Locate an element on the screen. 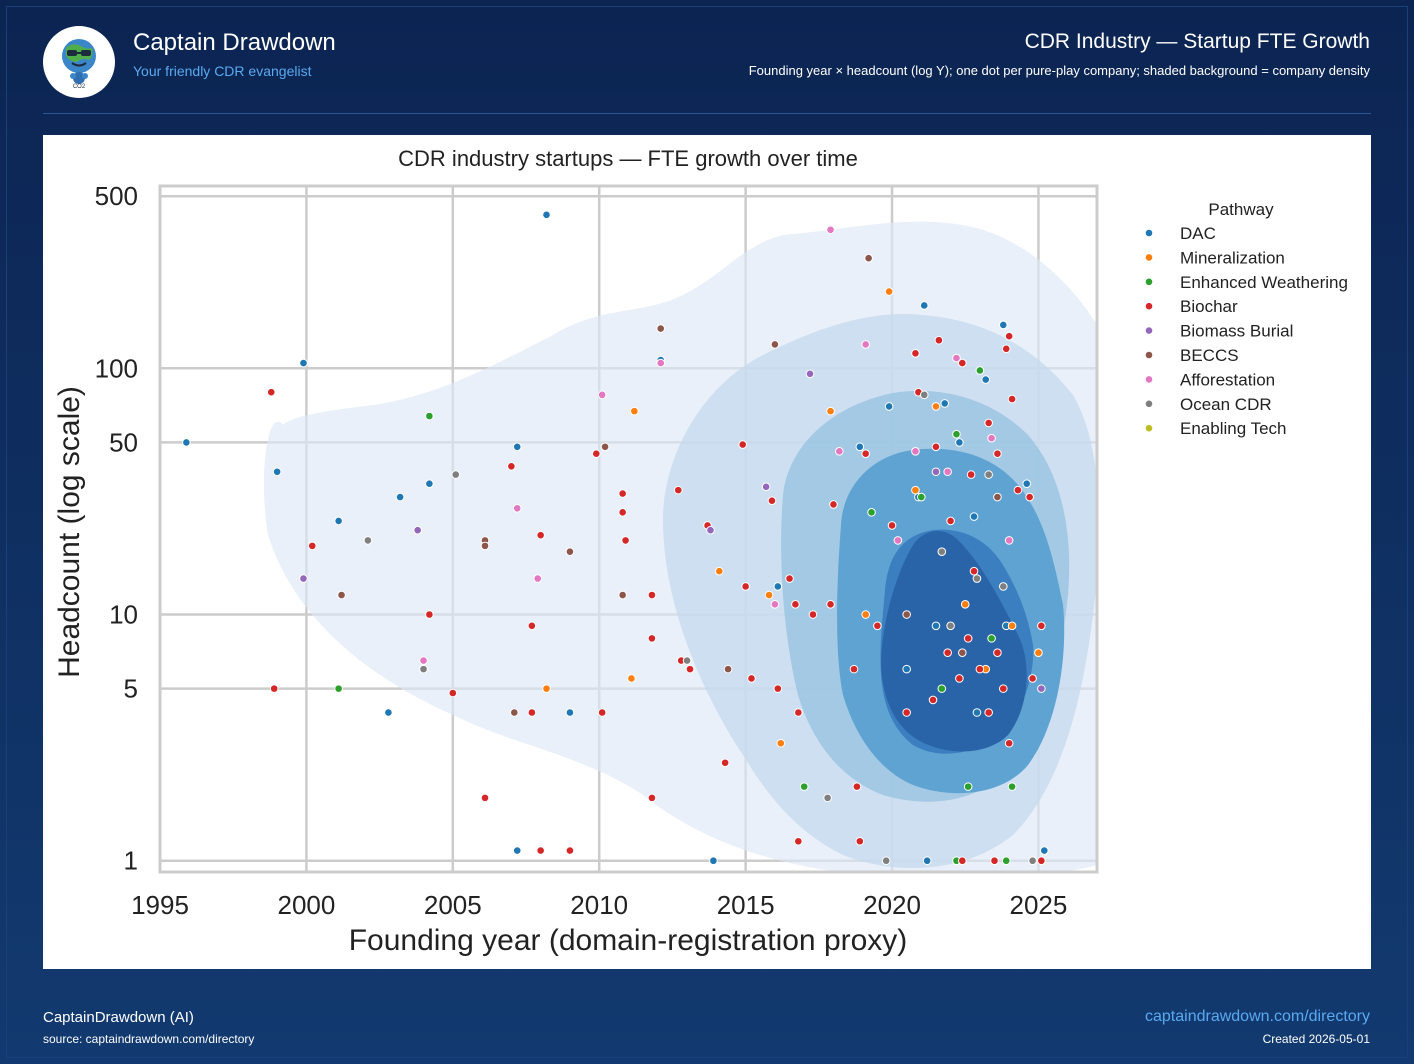 The image size is (1414, 1064). brand-logo: CO2 is located at coordinates (79, 62).